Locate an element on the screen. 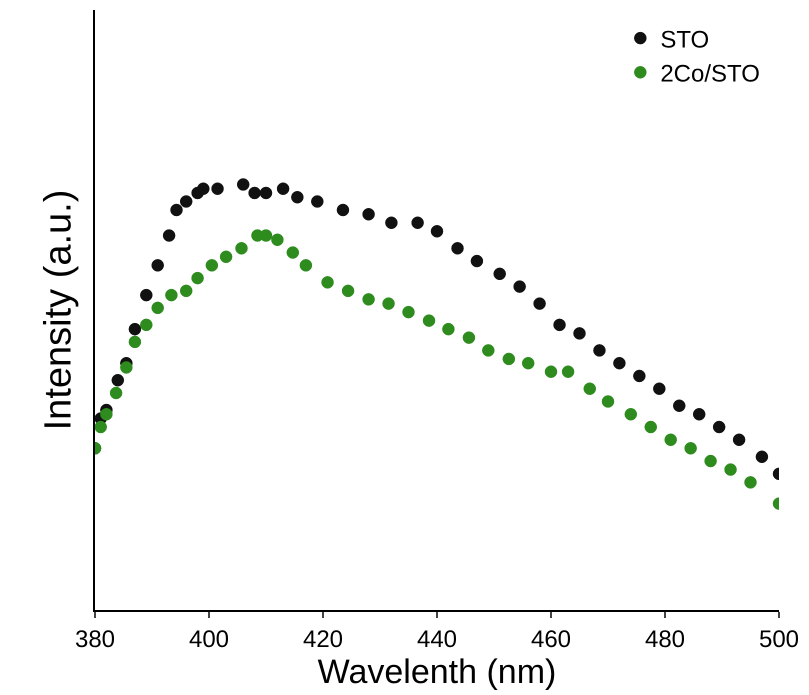 The image size is (809, 695). legend-label: STO is located at coordinates (685, 40).